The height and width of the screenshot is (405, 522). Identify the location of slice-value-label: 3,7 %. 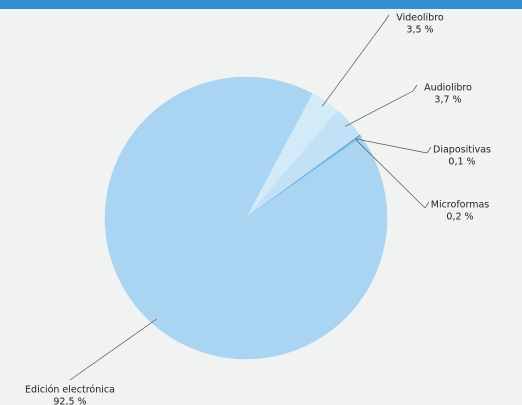
(447, 100).